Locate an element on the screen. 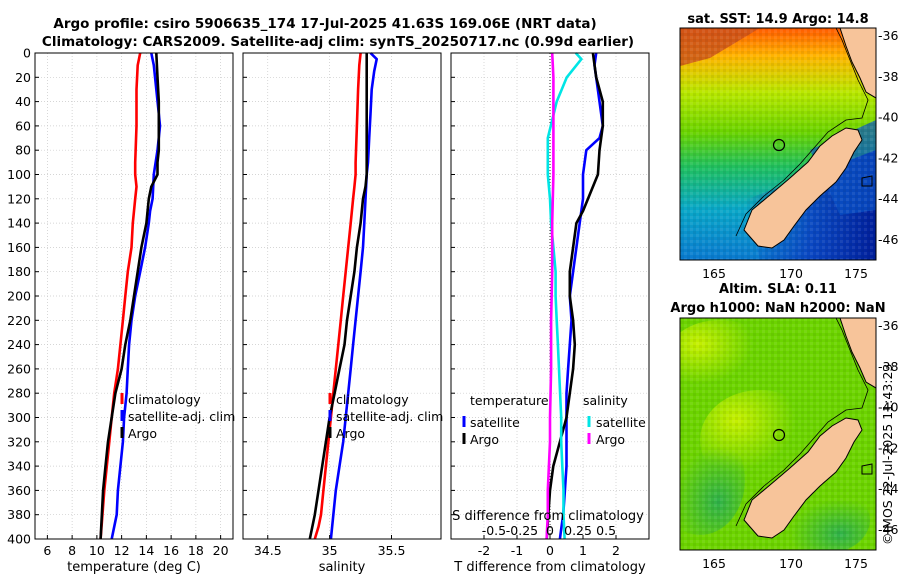 The width and height of the screenshot is (900, 580). sst-map-lon-tick: 175 is located at coordinates (856, 273).